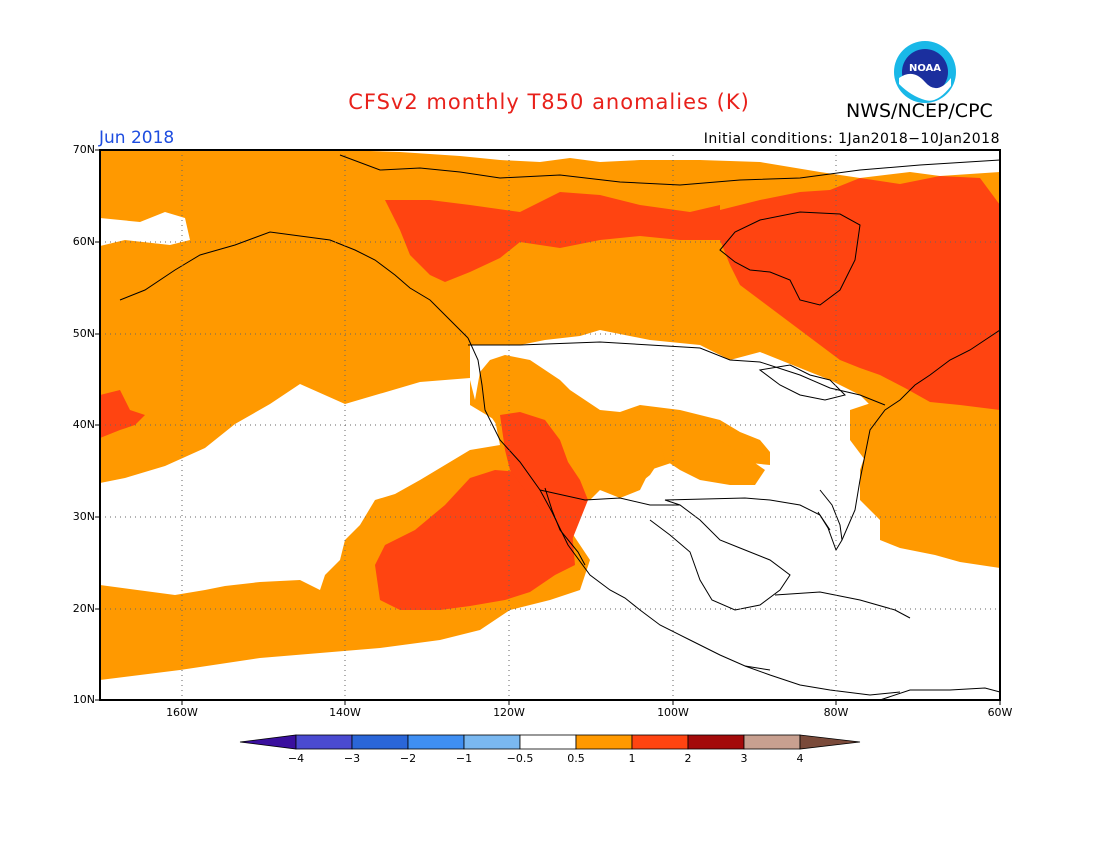 This screenshot has height=850, width=1100. Describe the element at coordinates (464, 758) in the screenshot. I see `colorbar-label: −1` at that location.